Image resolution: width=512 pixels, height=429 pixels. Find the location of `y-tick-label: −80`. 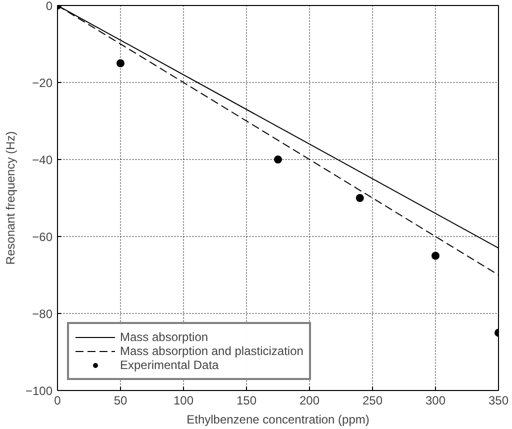

y-tick-label: −80 is located at coordinates (42, 314).